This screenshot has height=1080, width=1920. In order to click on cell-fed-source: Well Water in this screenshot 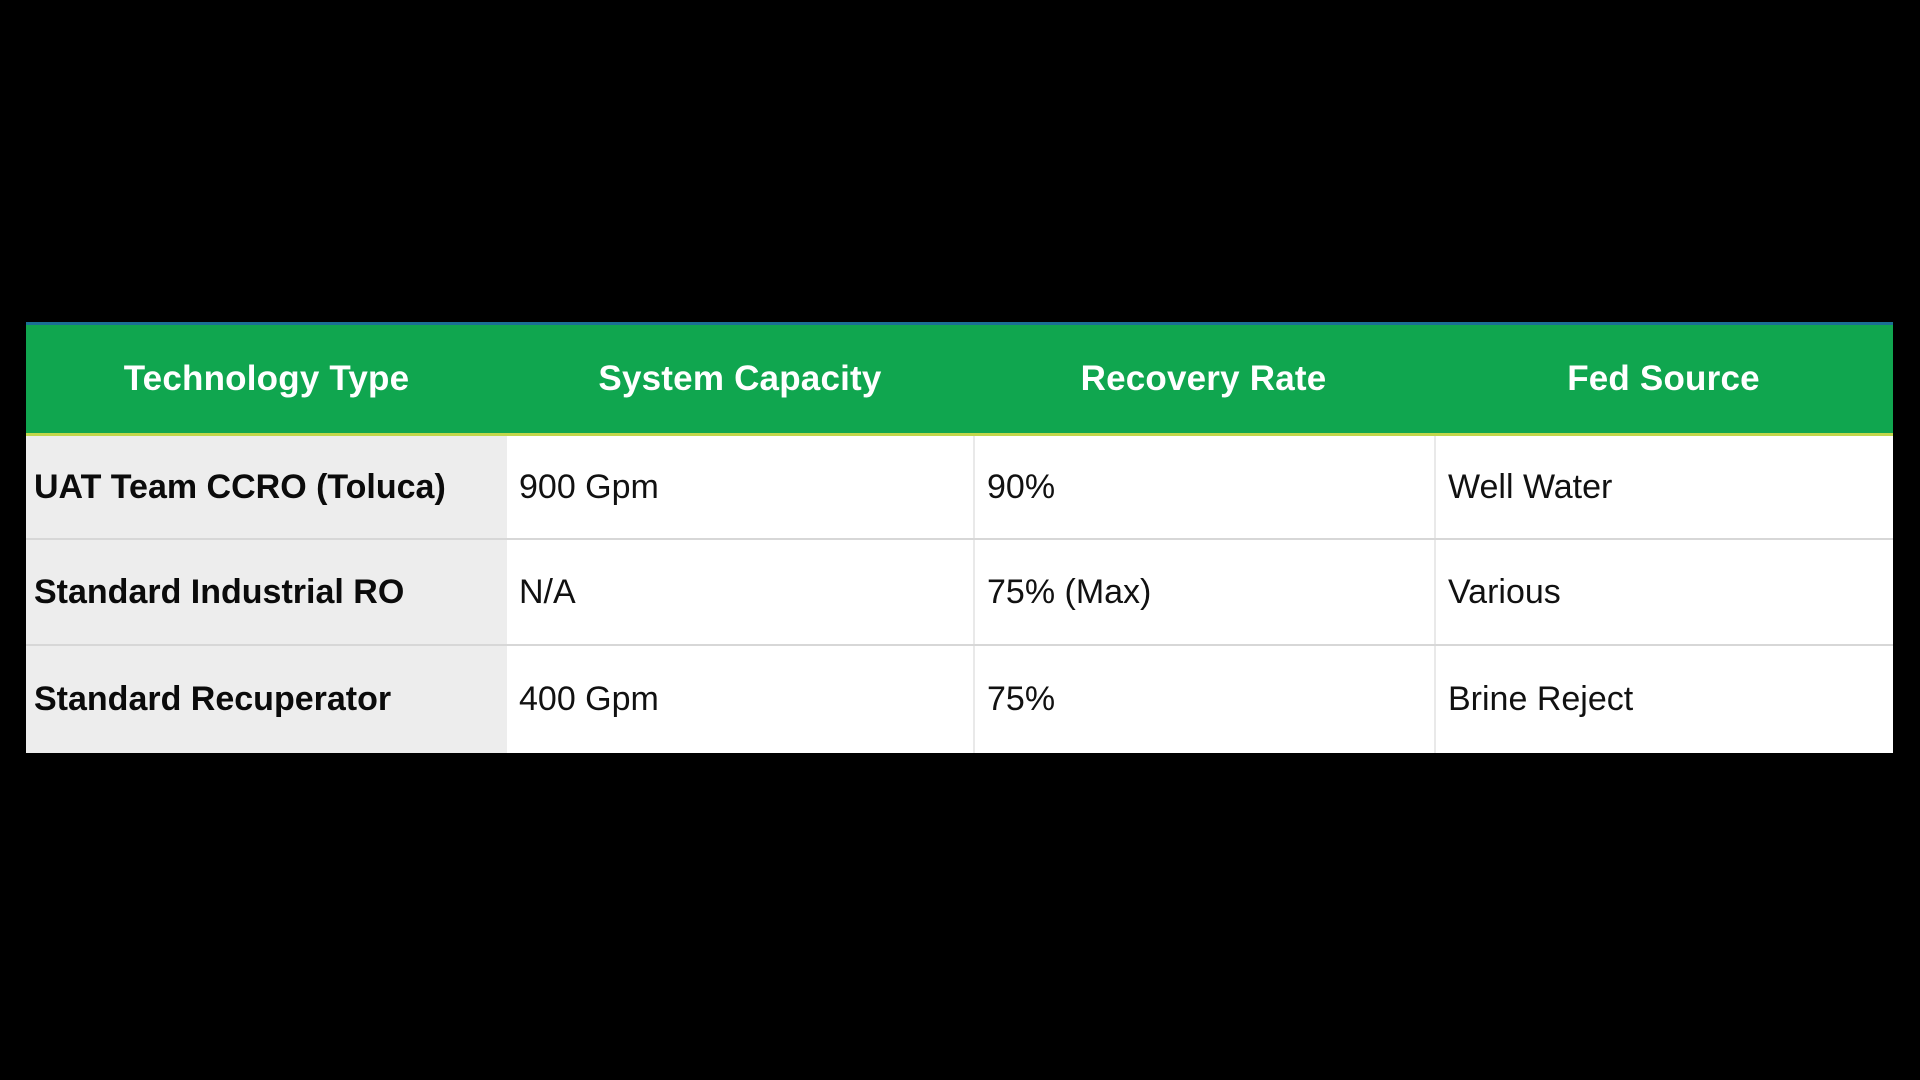, I will do `click(1663, 487)`.